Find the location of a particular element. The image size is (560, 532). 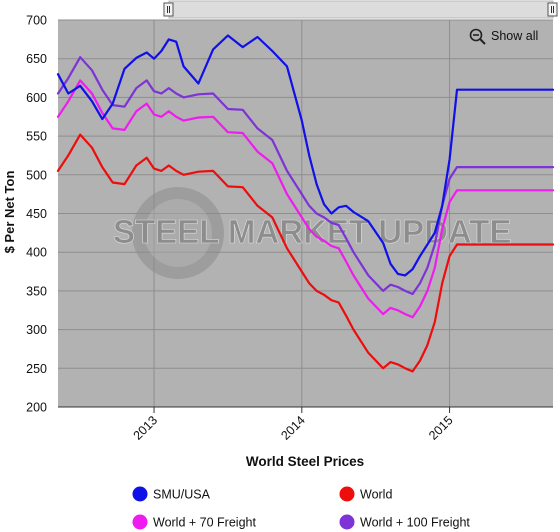

y-tick-label: 300 is located at coordinates (36, 330).